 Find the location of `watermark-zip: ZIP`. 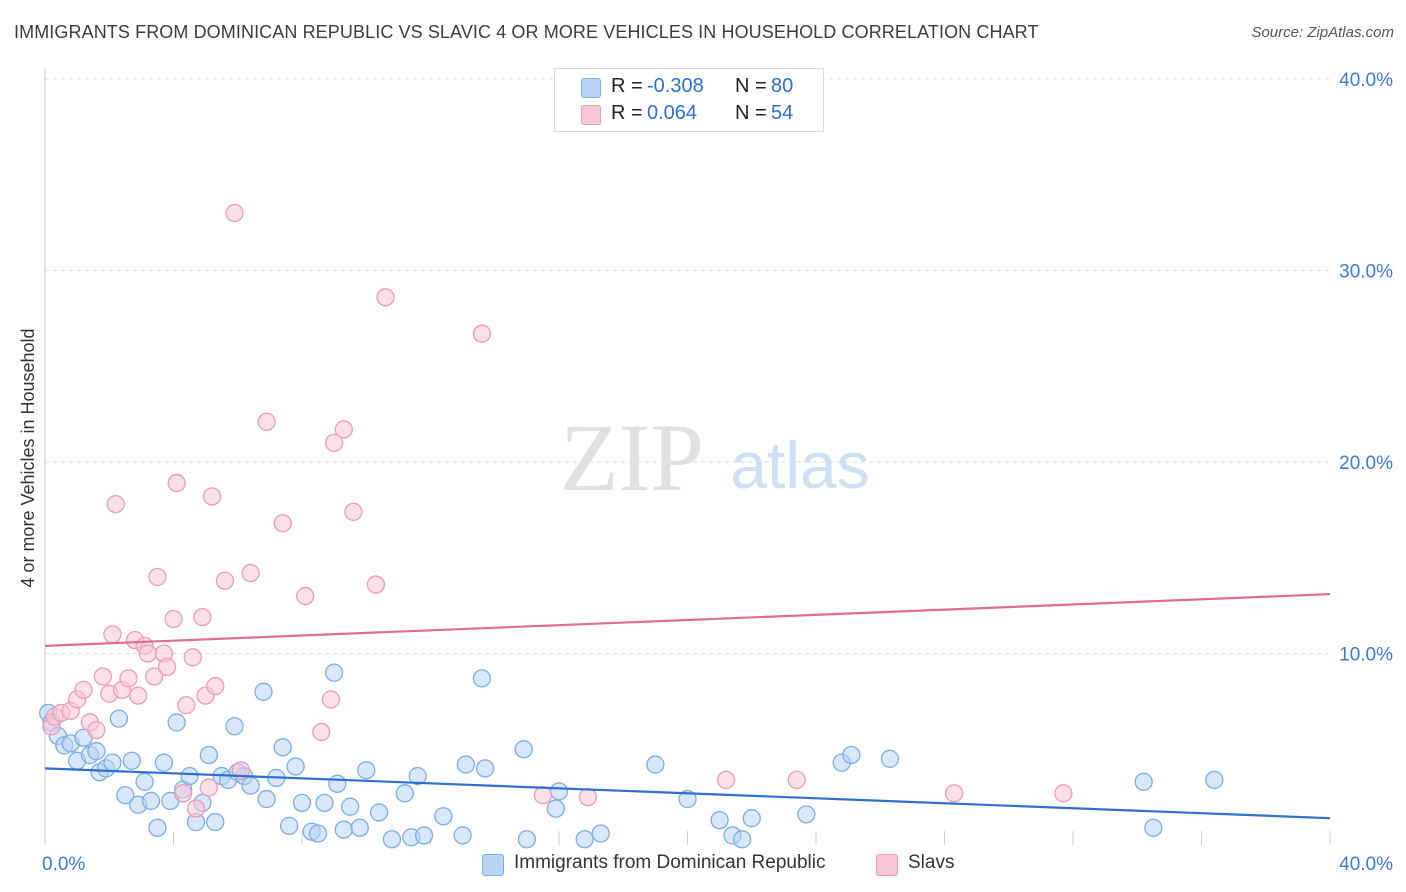

watermark-zip: ZIP is located at coordinates (632, 457).